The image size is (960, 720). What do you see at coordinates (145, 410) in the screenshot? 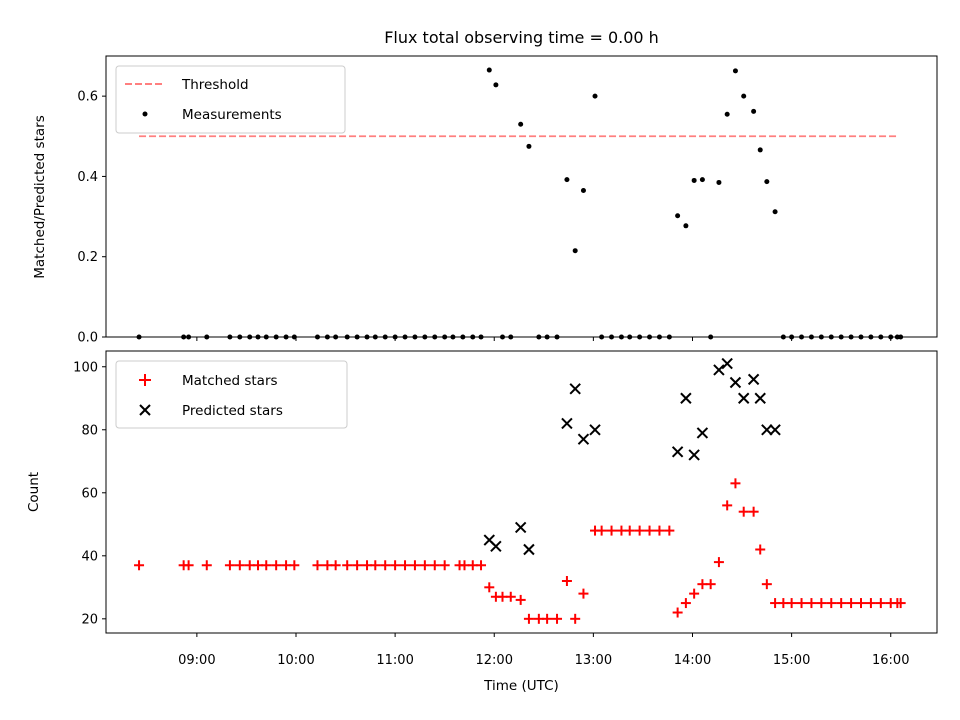
I see `predicted-legend-swatch` at bounding box center [145, 410].